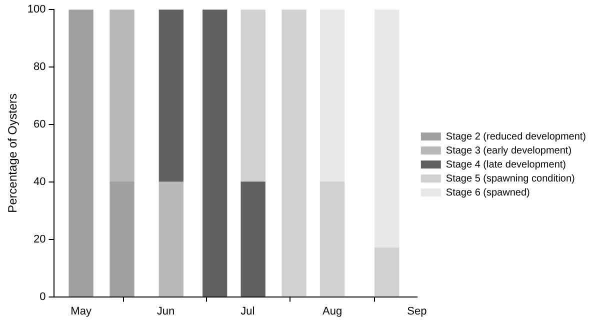 Image resolution: width=600 pixels, height=325 pixels. Describe the element at coordinates (332, 311) in the screenshot. I see `x-tick-label: Aug` at that location.